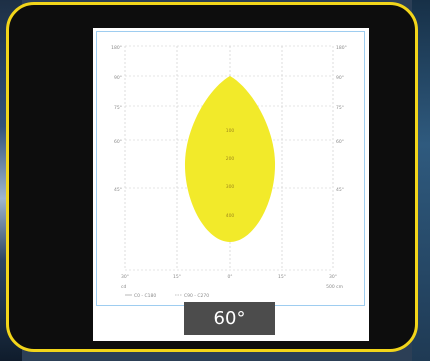  I want to click on center-value-4: 400, so click(230, 216).